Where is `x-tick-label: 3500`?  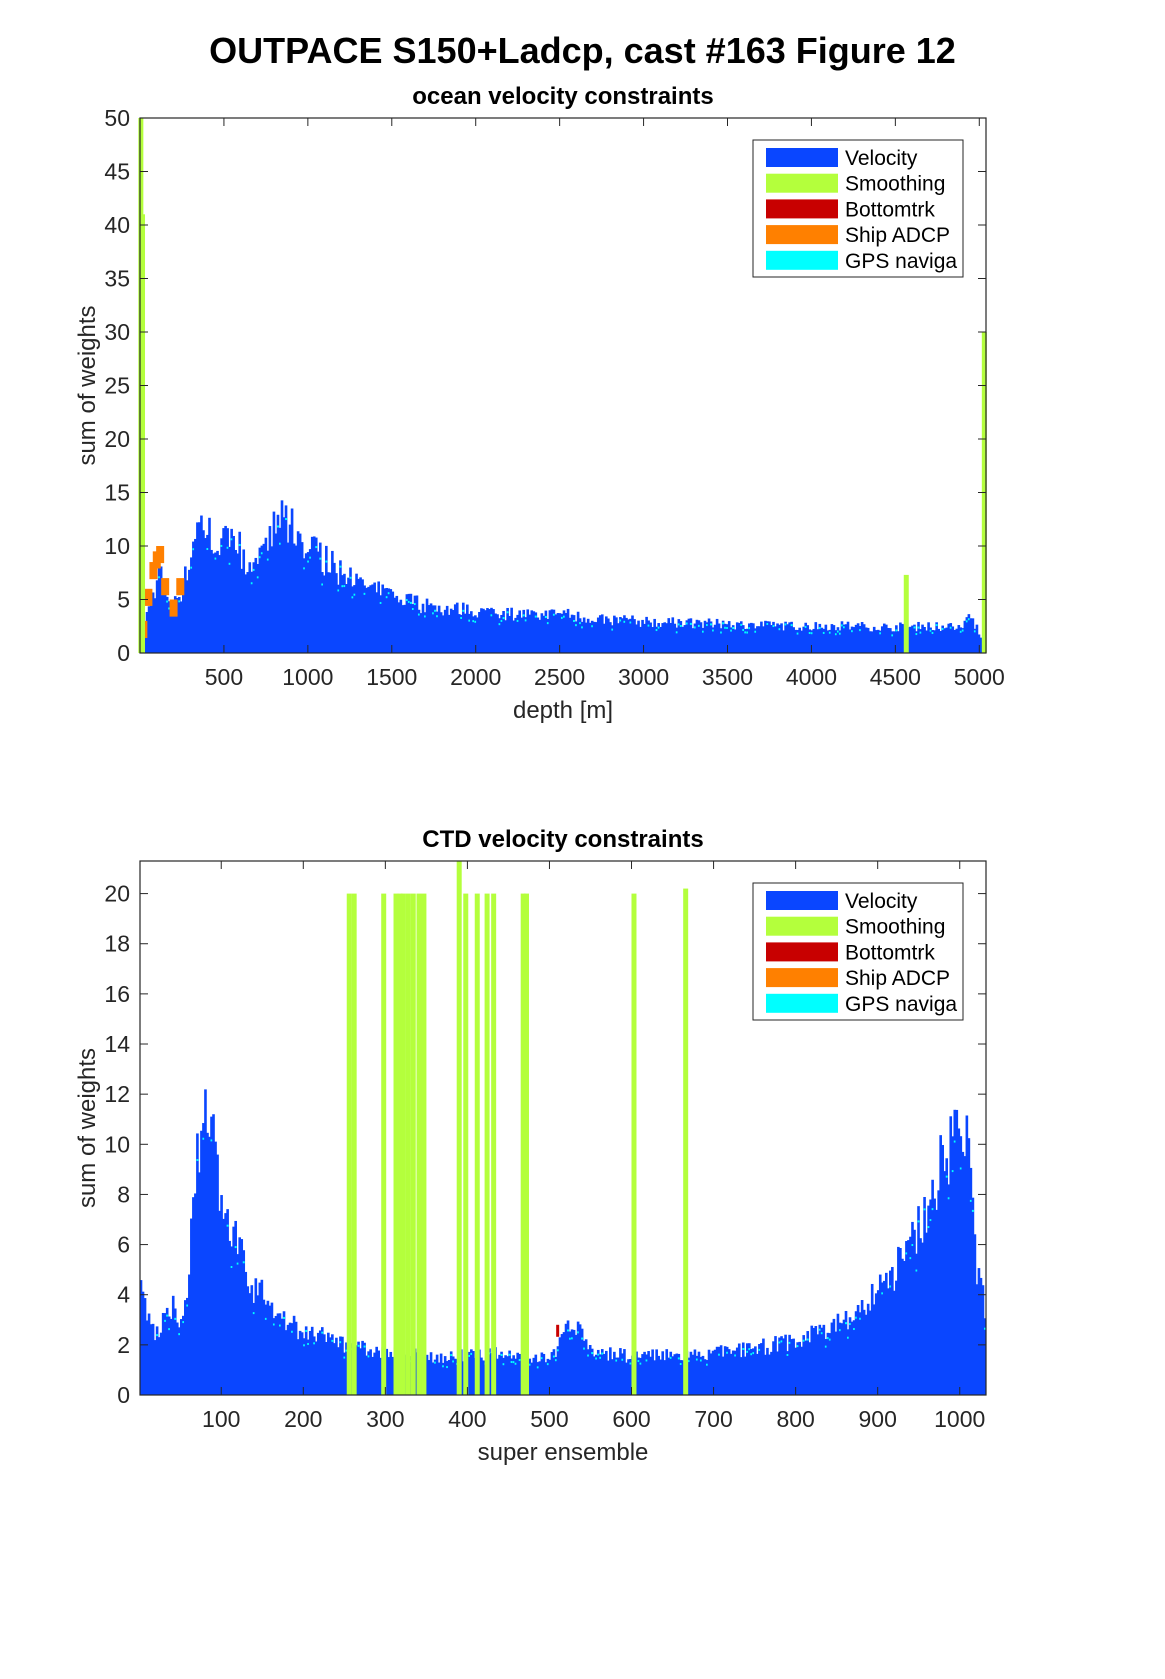
x-tick-label: 3500 is located at coordinates (727, 677).